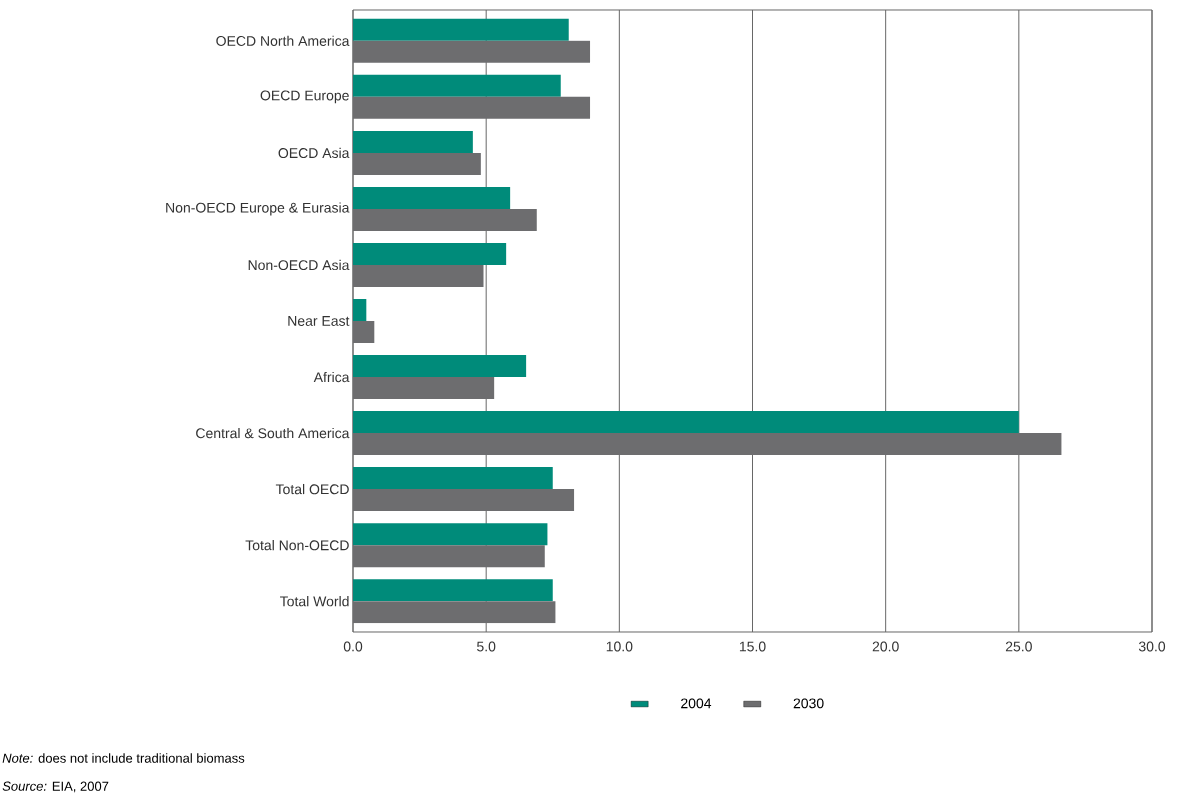  Describe the element at coordinates (319, 321) in the screenshot. I see `y-tick-label: Near East` at that location.